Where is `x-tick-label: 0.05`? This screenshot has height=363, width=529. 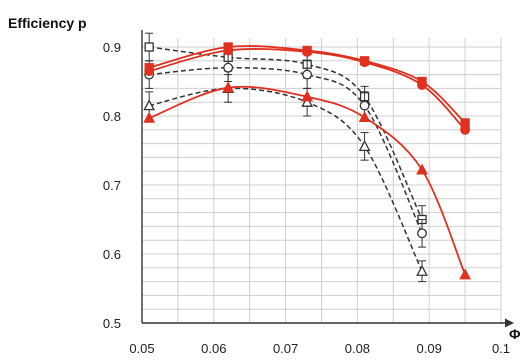 x-tick-label: 0.05 is located at coordinates (141, 348).